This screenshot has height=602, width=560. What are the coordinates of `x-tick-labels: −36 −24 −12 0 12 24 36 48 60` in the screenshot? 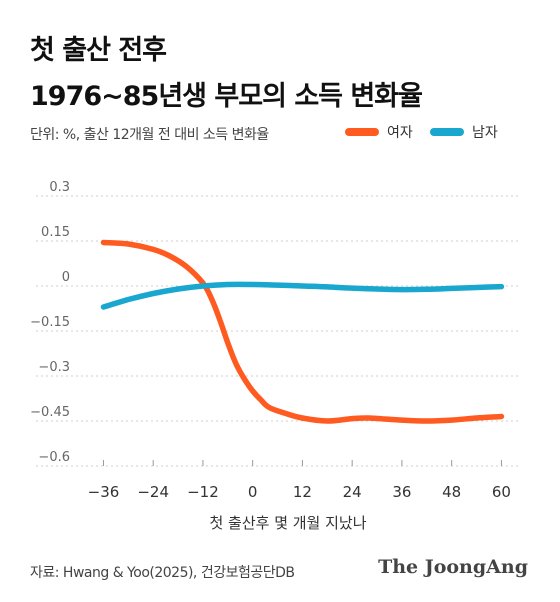 It's located at (299, 492).